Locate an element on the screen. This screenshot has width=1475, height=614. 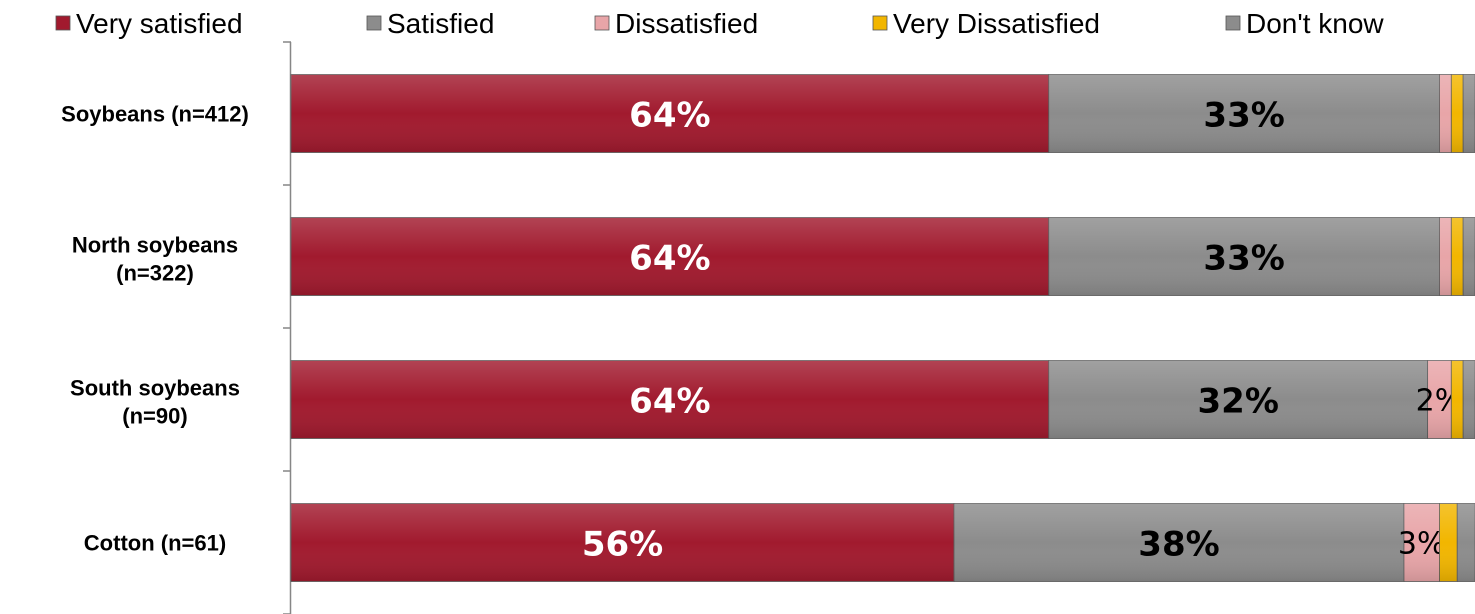
bar-row-cotton-n-61: 56% 38% 3% is located at coordinates (882, 542).